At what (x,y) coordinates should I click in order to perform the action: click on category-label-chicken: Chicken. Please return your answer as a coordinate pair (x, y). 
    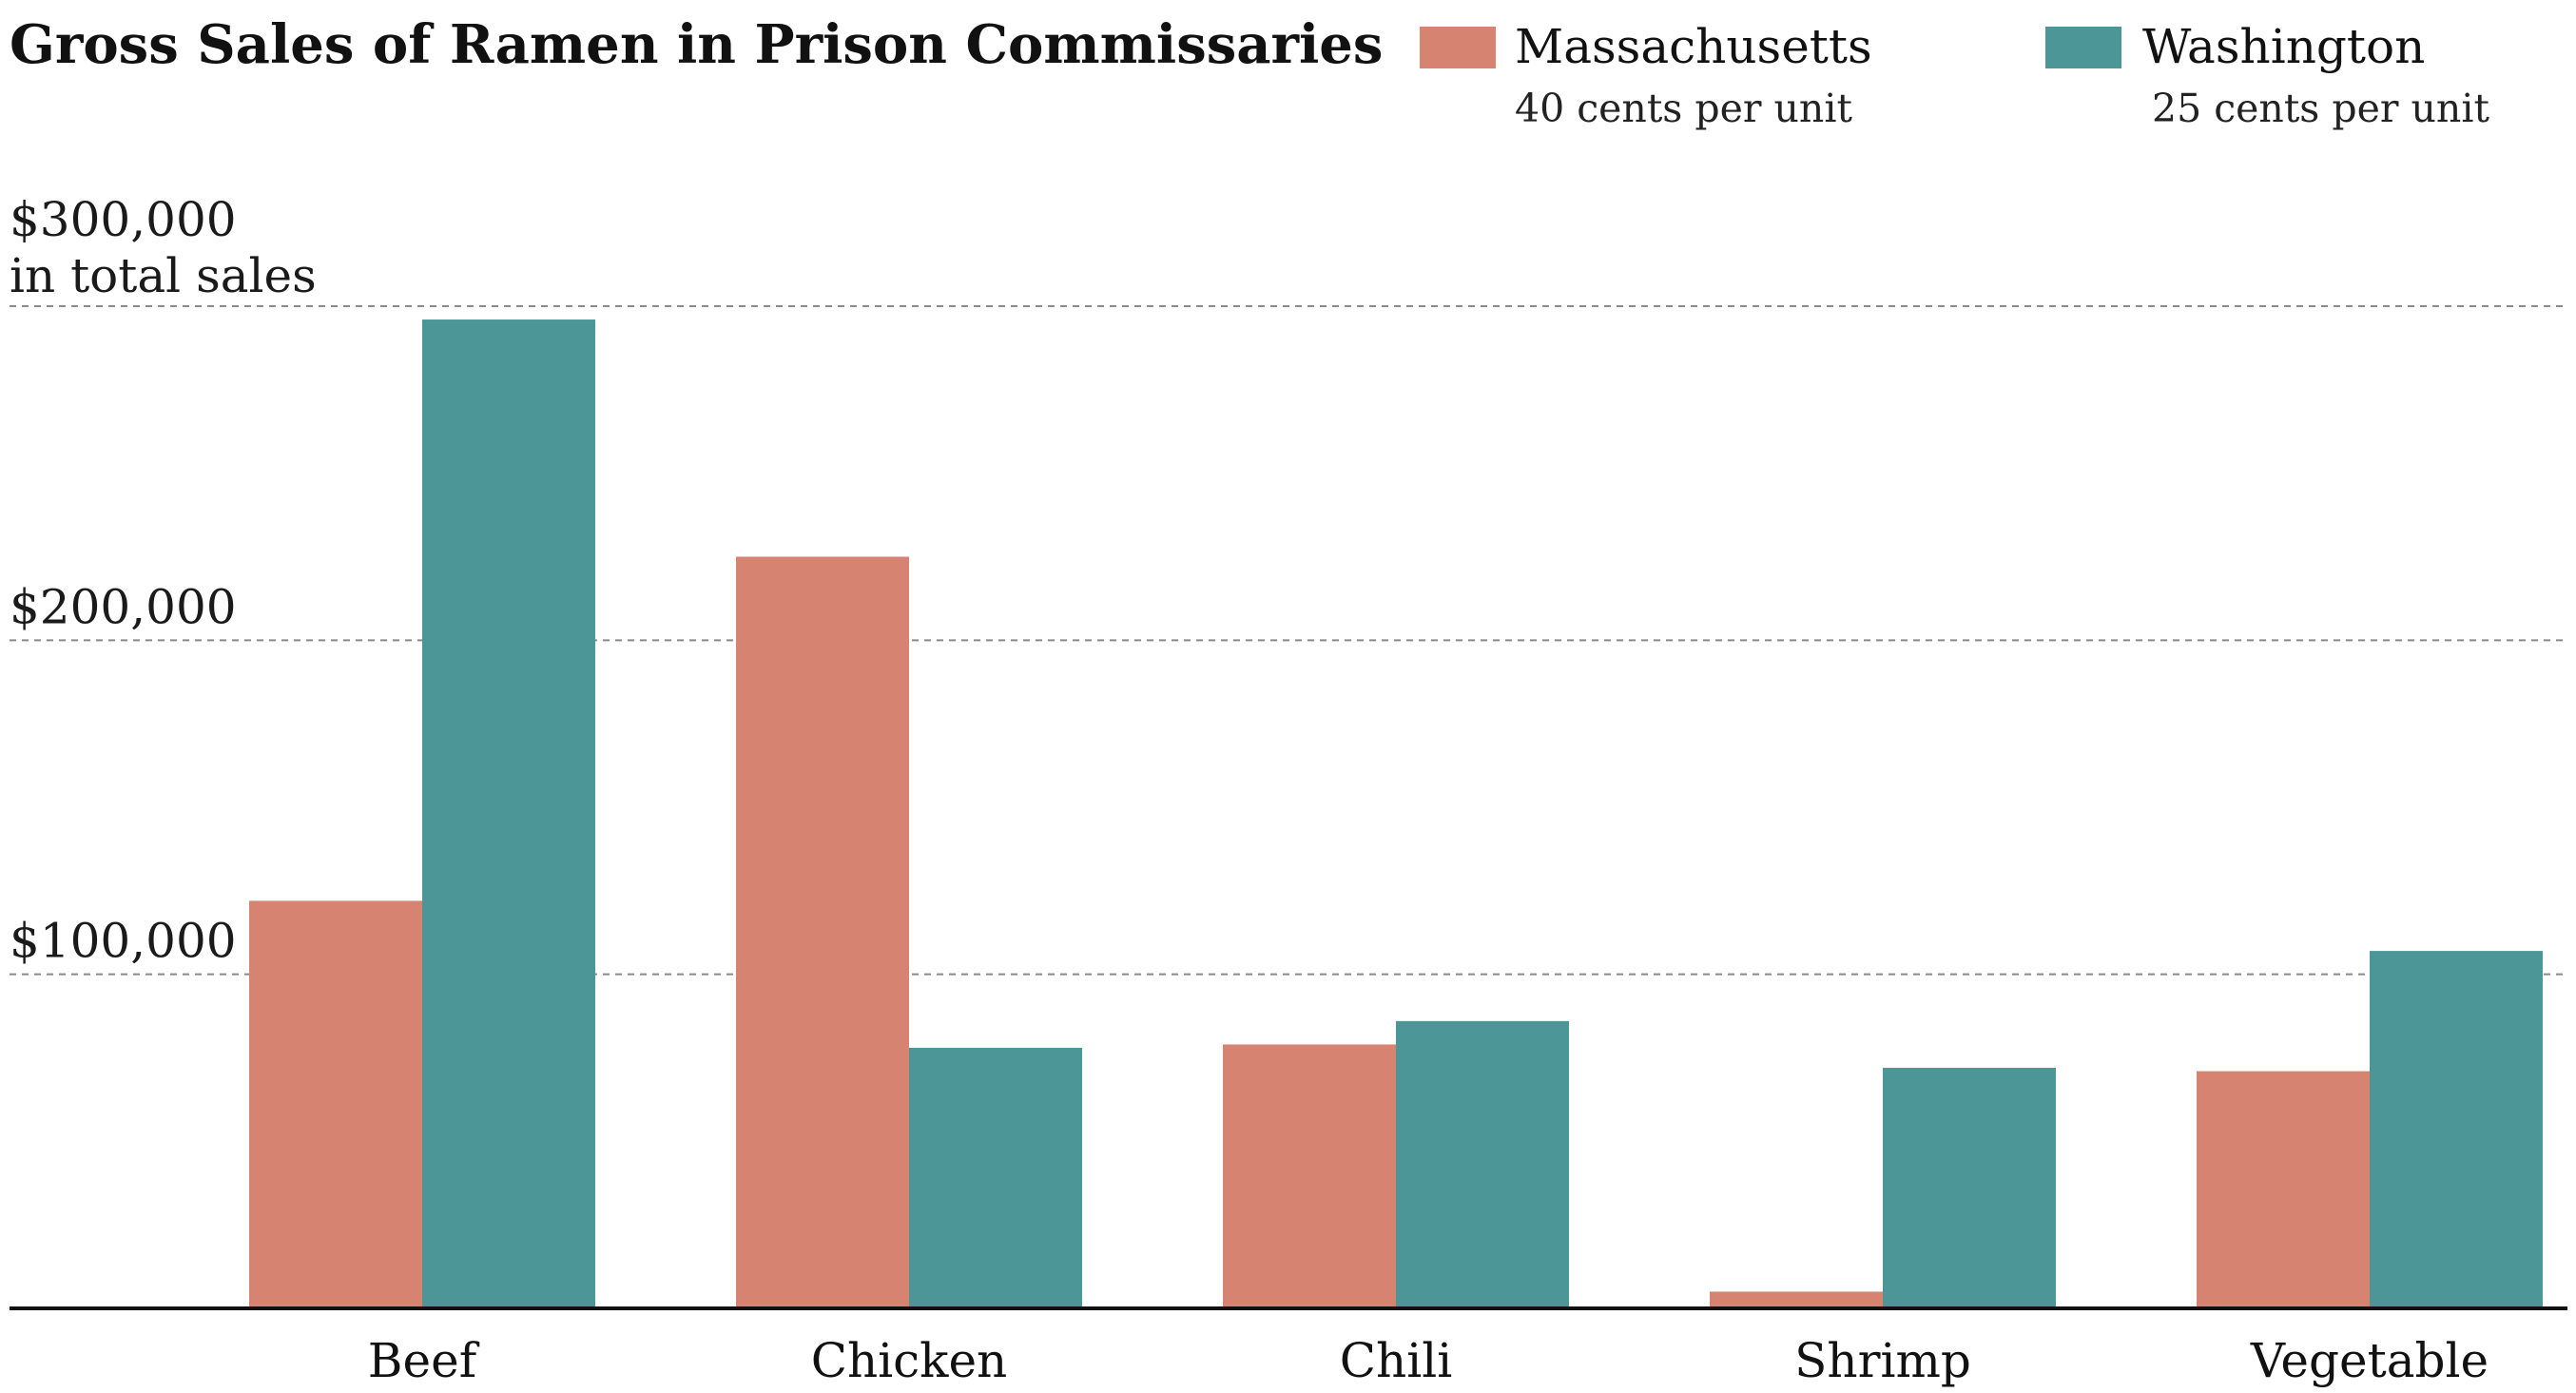
    Looking at the image, I should click on (909, 1361).